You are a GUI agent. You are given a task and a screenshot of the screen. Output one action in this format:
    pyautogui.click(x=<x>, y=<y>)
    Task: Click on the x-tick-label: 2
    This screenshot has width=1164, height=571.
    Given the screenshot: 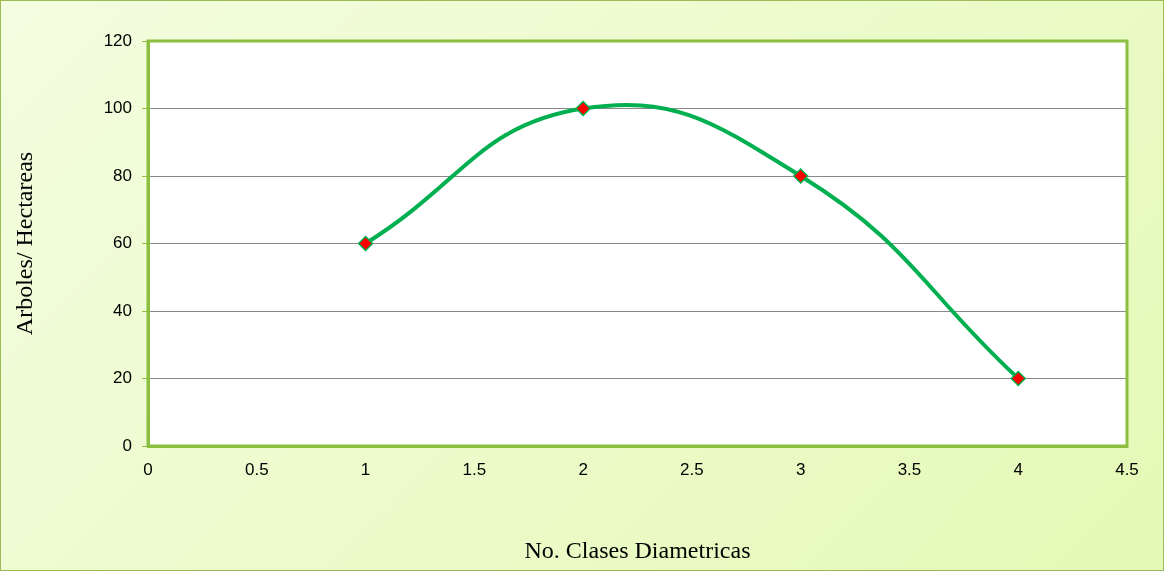 What is the action you would take?
    pyautogui.click(x=583, y=469)
    